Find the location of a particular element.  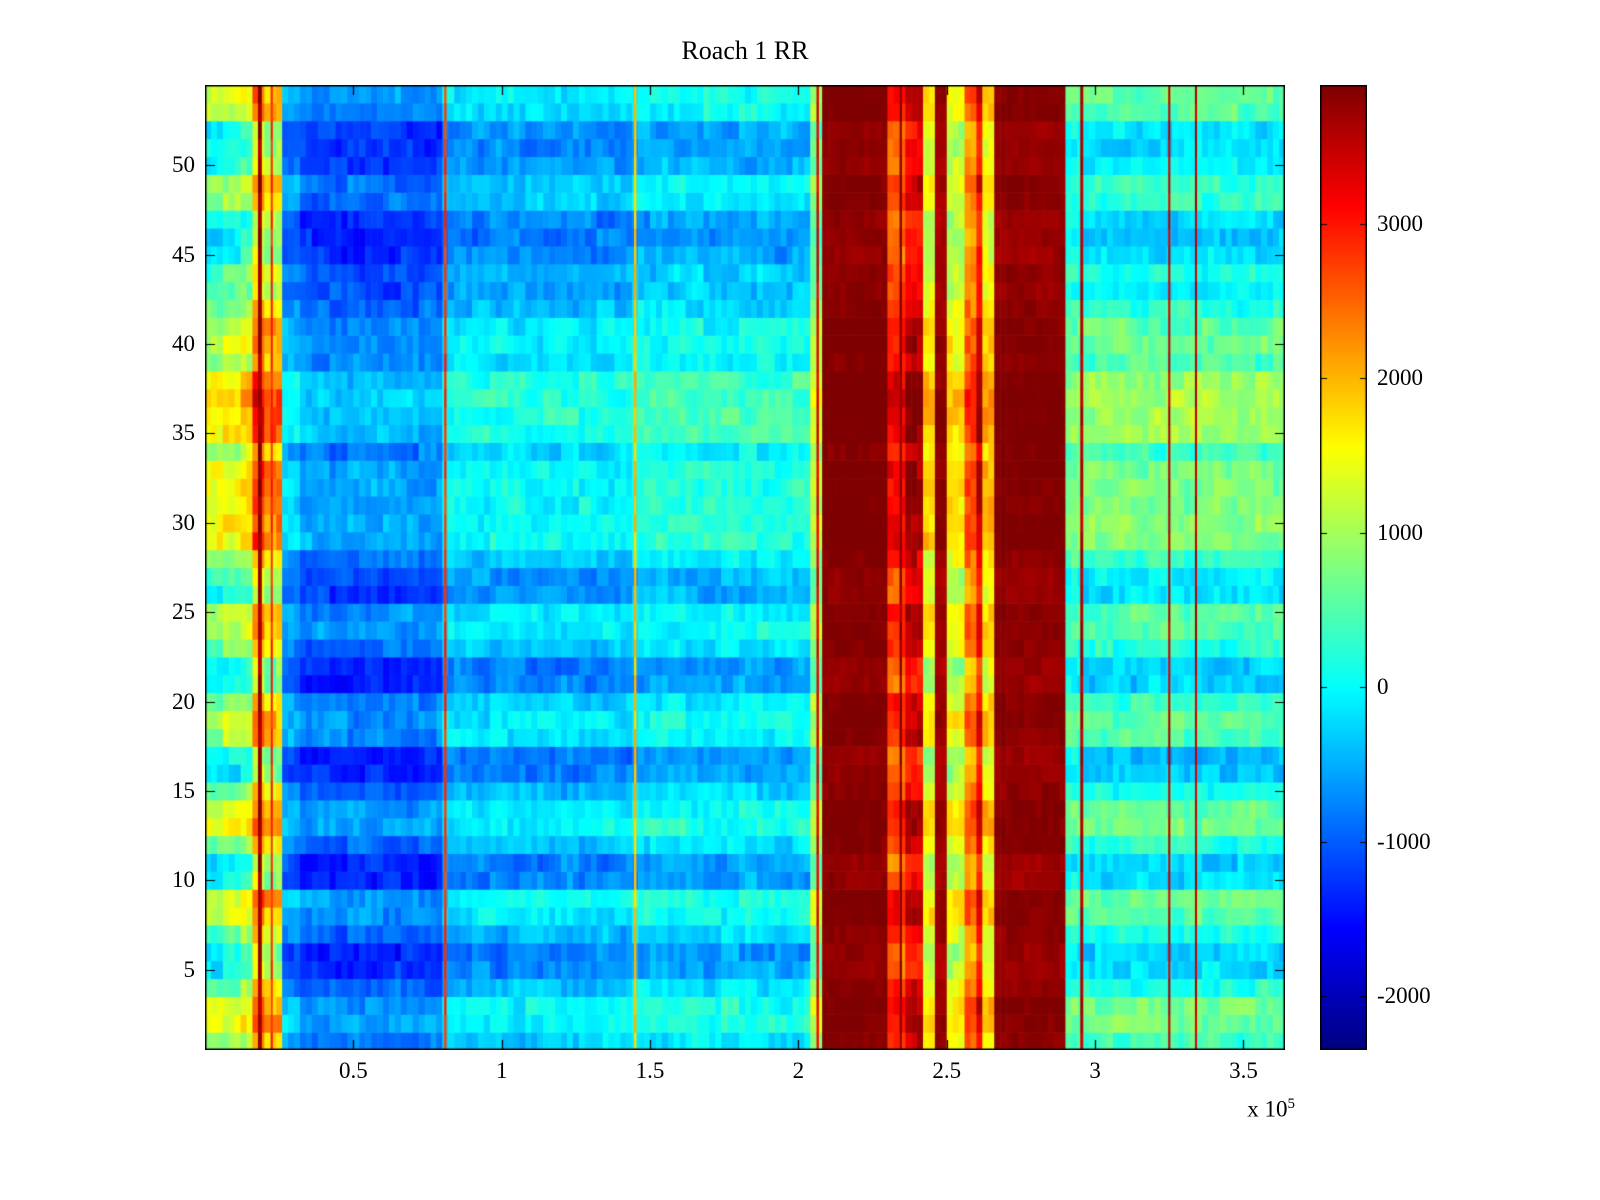

y-tick-label: 10 is located at coordinates (183, 880).